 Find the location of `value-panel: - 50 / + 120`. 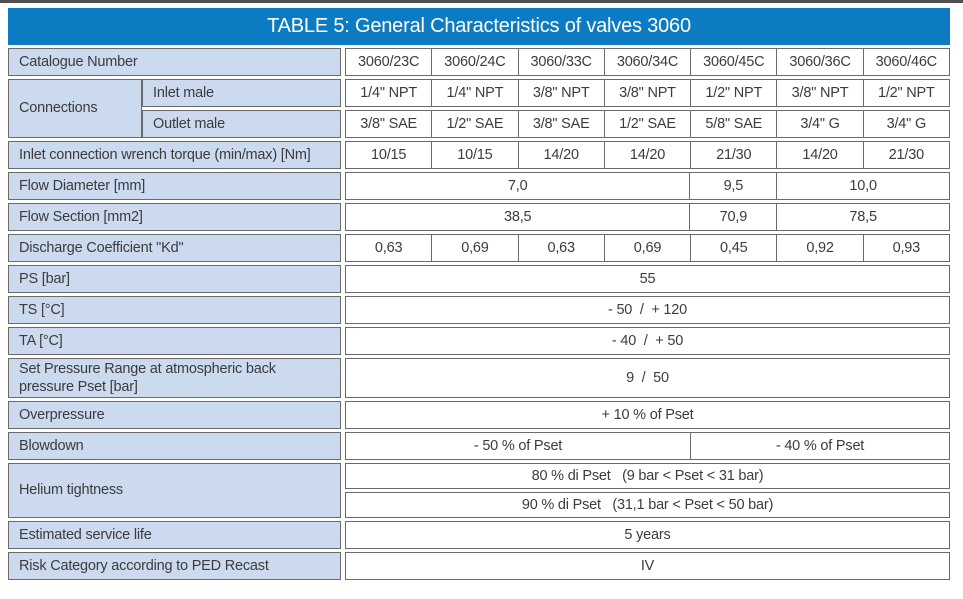

value-panel: - 50 / + 120 is located at coordinates (647, 310).